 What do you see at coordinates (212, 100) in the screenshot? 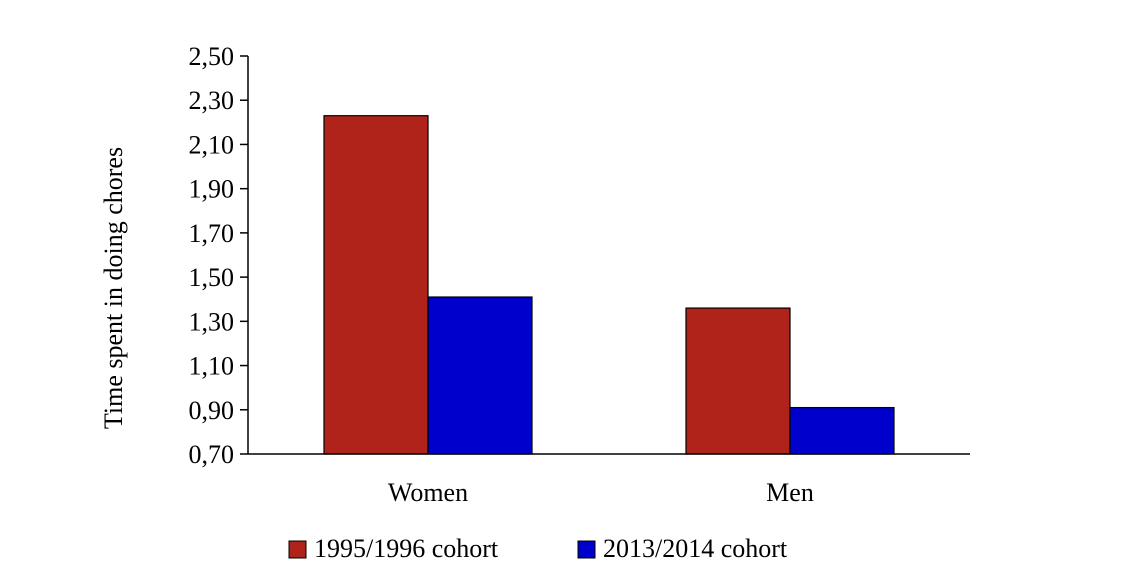
I see `y-tick-label: 2,30` at bounding box center [212, 100].